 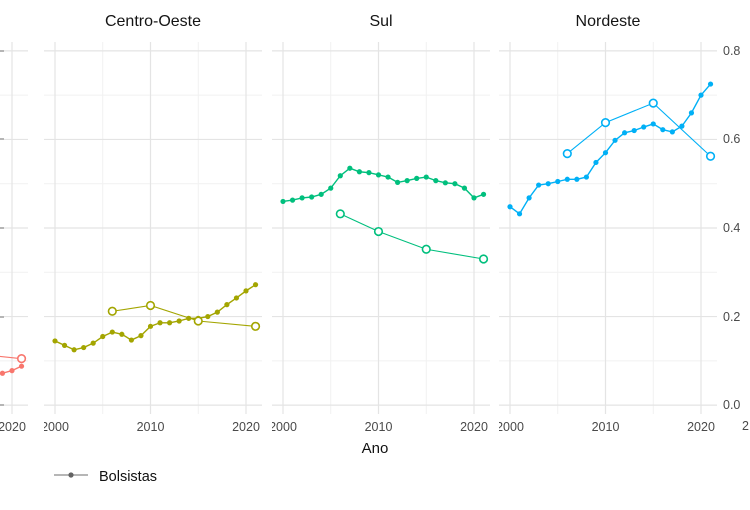 What do you see at coordinates (732, 405) in the screenshot?
I see `y-axis-label: 0.0` at bounding box center [732, 405].